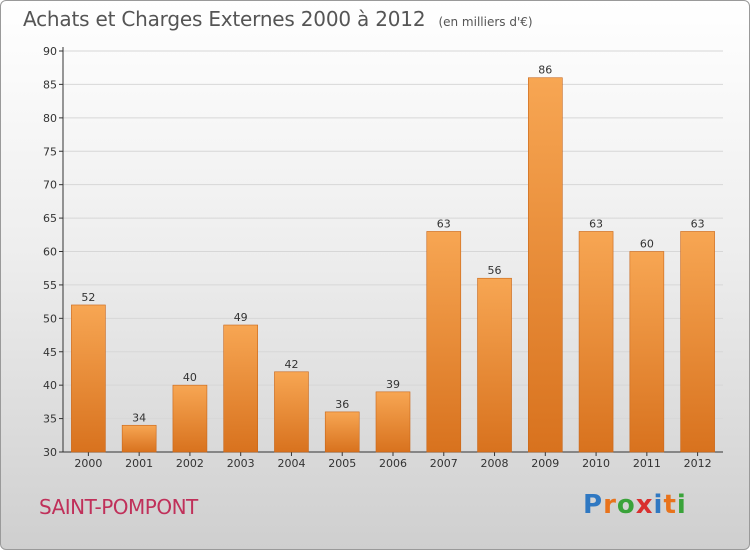 The width and height of the screenshot is (750, 550). I want to click on y-tick-label: 35, so click(50, 419).